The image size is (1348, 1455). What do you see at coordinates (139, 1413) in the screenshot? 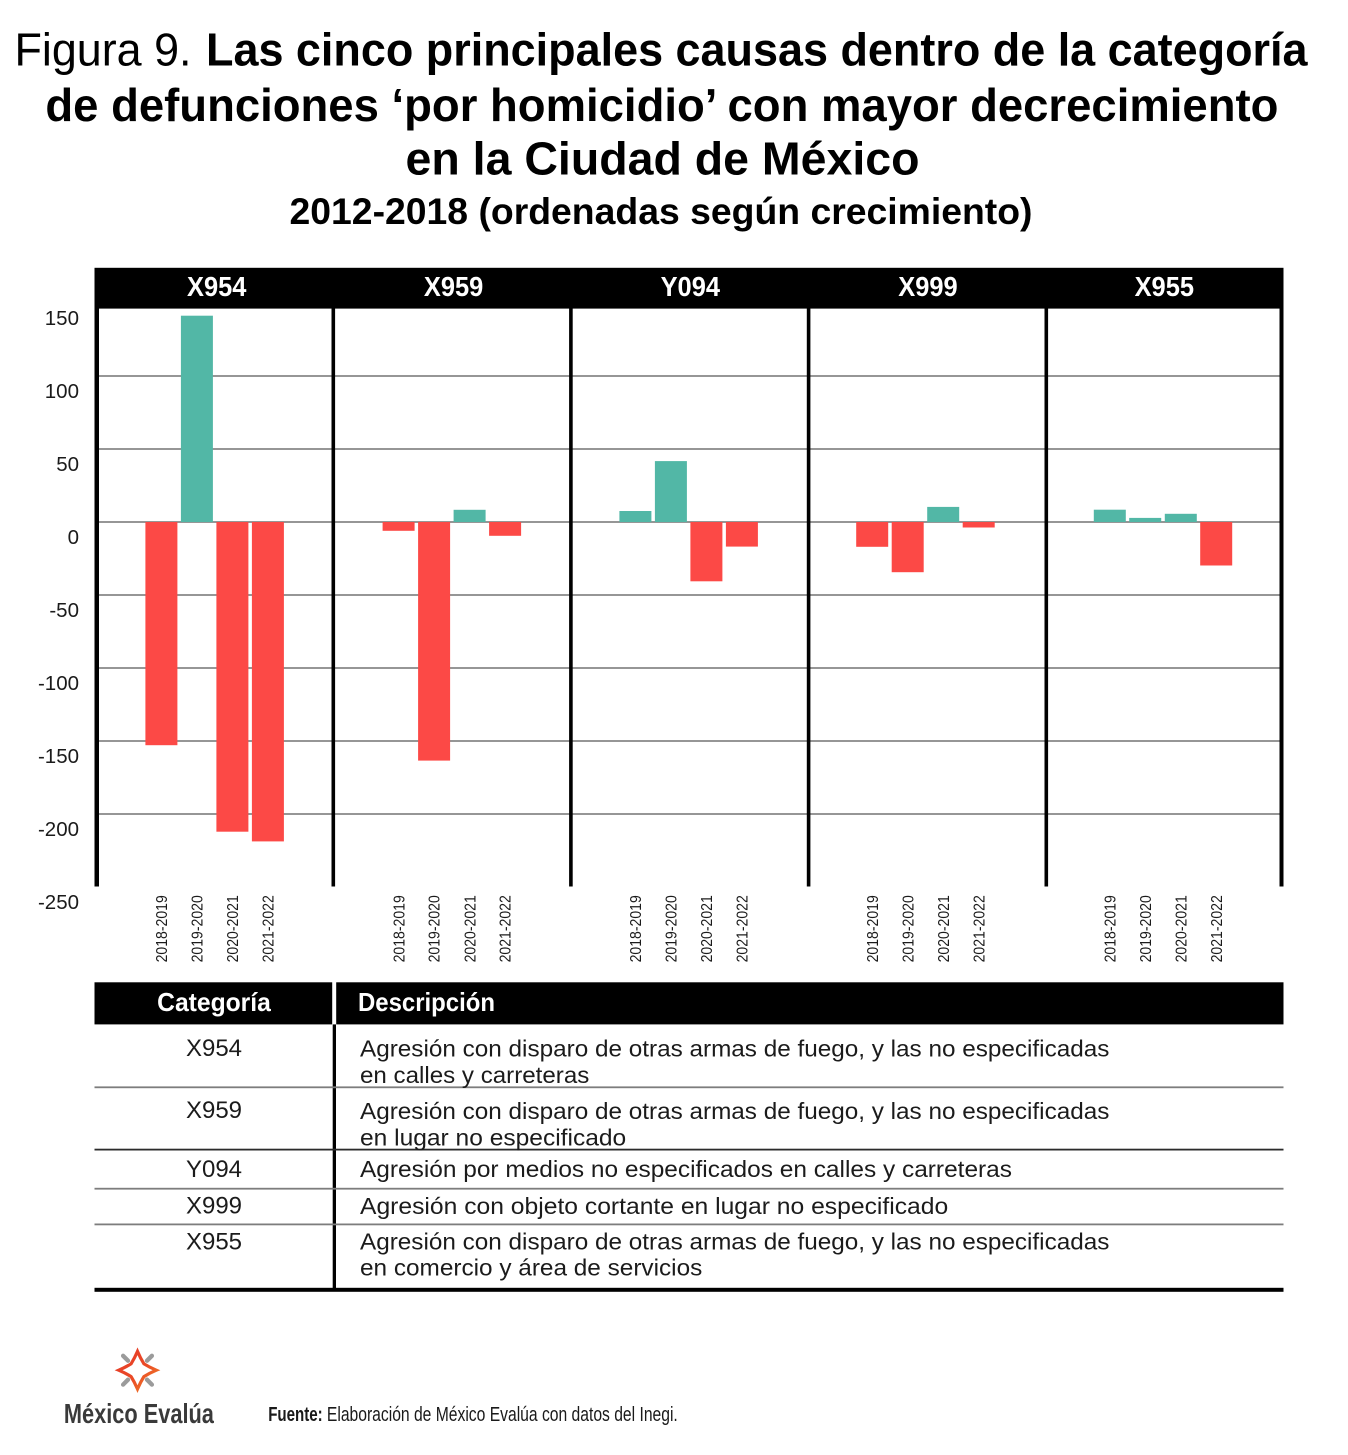
I see `svg-text: México Evalúa` at bounding box center [139, 1413].